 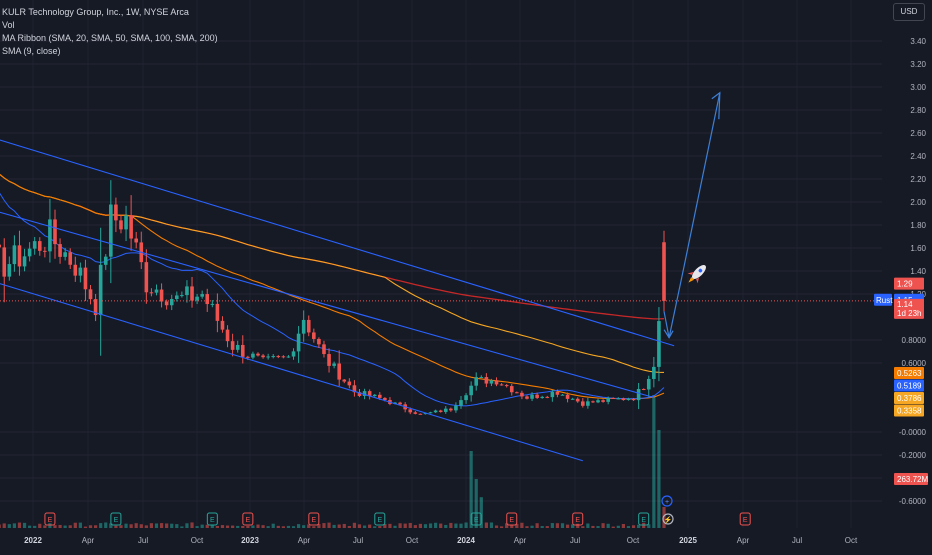 I want to click on x-tick-label: Apr, so click(x=743, y=540).